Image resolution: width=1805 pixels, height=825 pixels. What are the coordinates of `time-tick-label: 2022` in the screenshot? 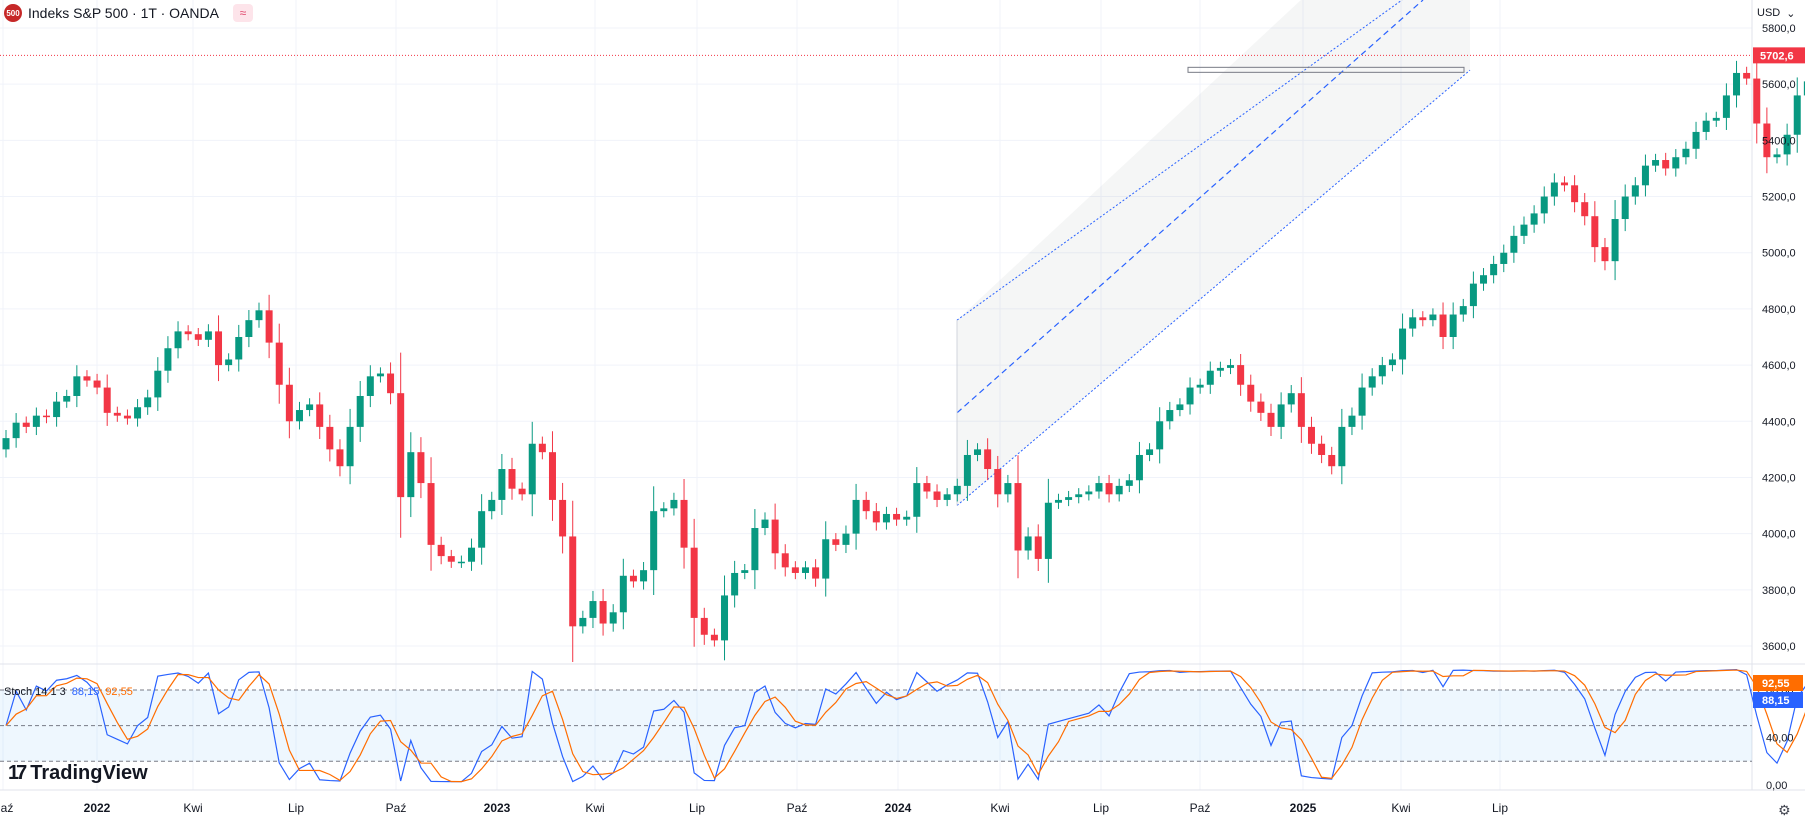 It's located at (97, 808).